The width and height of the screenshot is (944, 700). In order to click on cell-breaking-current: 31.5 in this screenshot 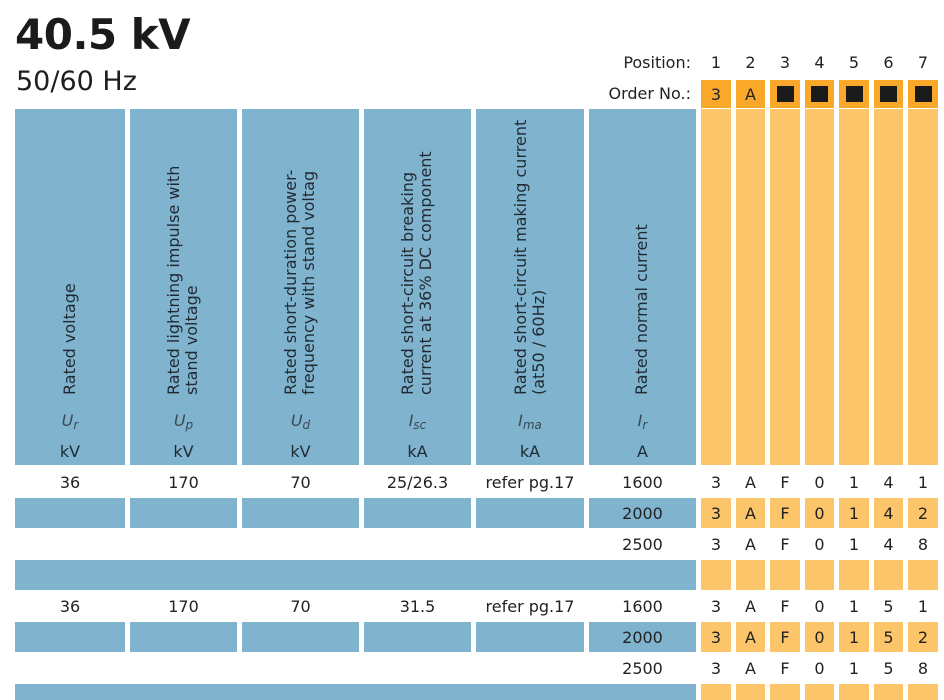, I will do `click(417, 606)`.